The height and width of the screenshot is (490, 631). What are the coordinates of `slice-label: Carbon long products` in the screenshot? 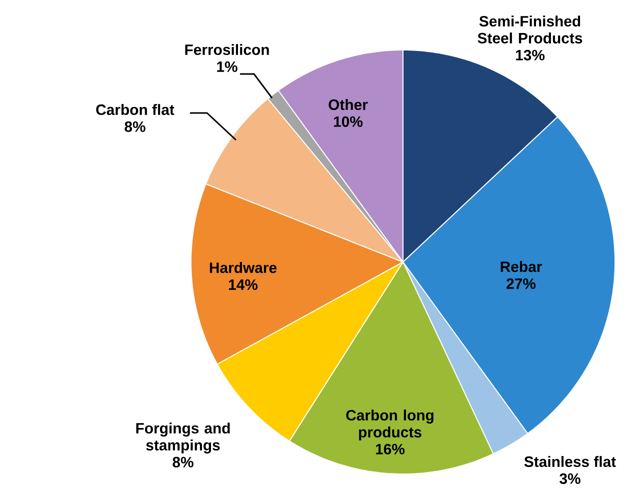 It's located at (390, 425).